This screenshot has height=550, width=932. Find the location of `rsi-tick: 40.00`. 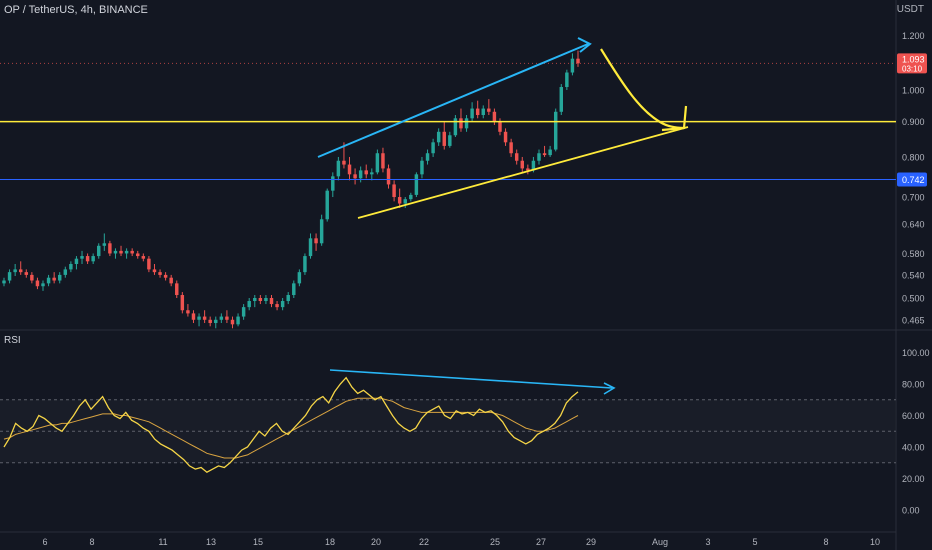

rsi-tick: 40.00 is located at coordinates (913, 448).